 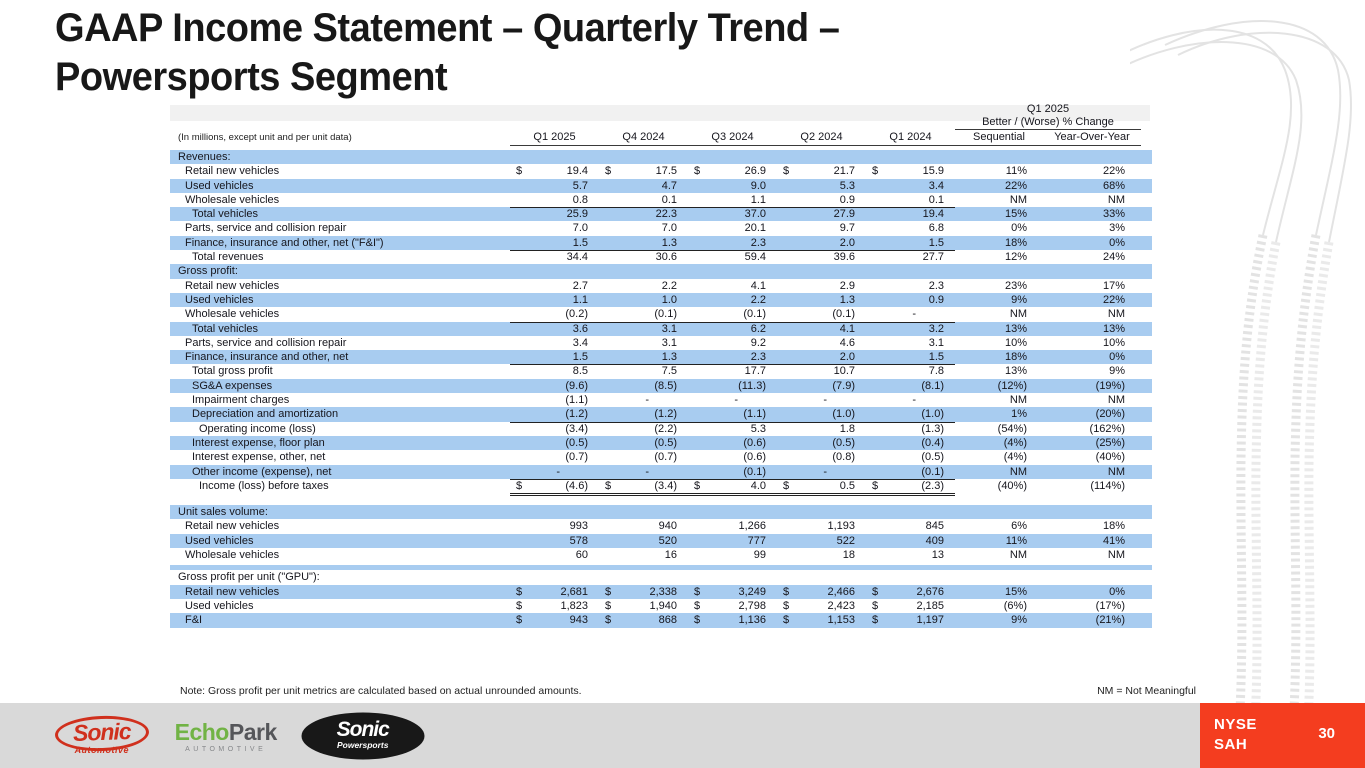 I want to click on quarter-value-cell: 3.6, so click(x=554, y=329).